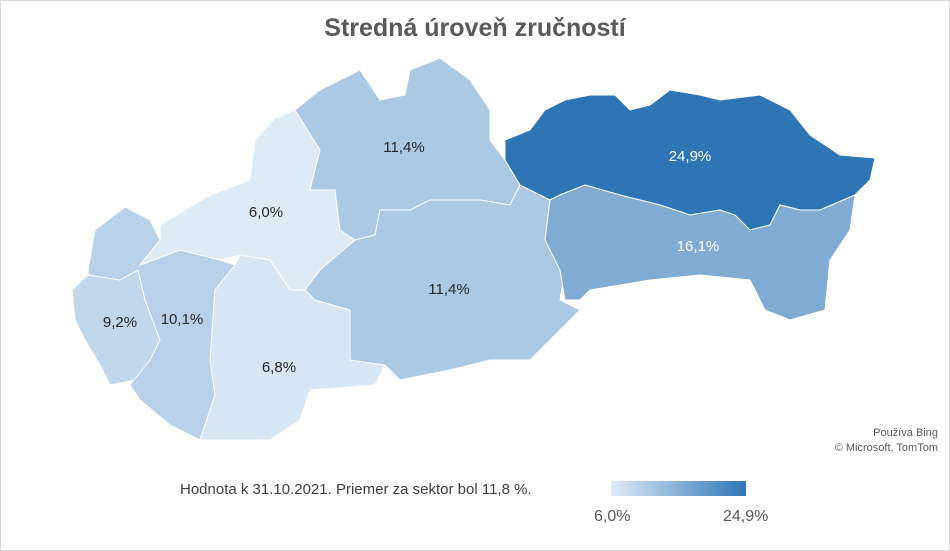  I want to click on legend-min-label: 6,0%, so click(612, 516).